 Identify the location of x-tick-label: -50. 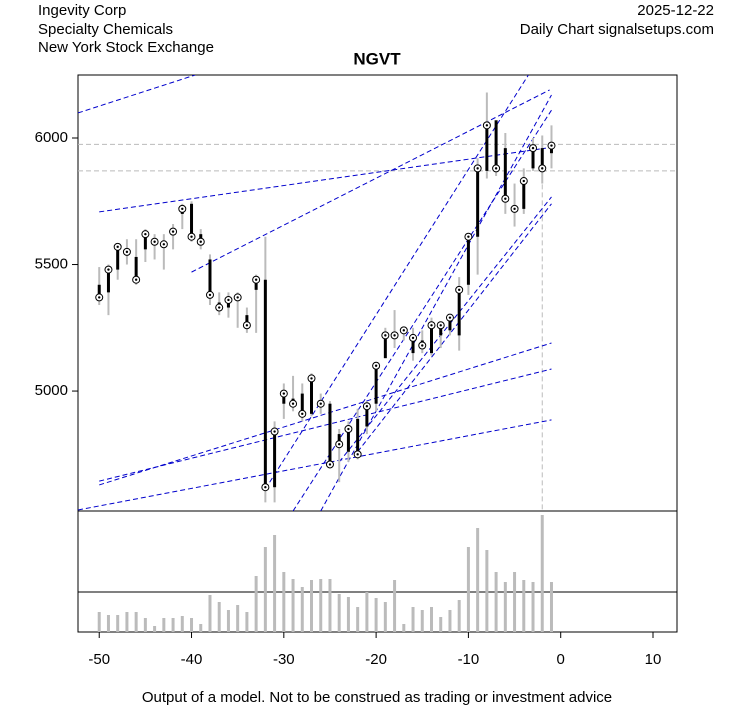
(99, 659).